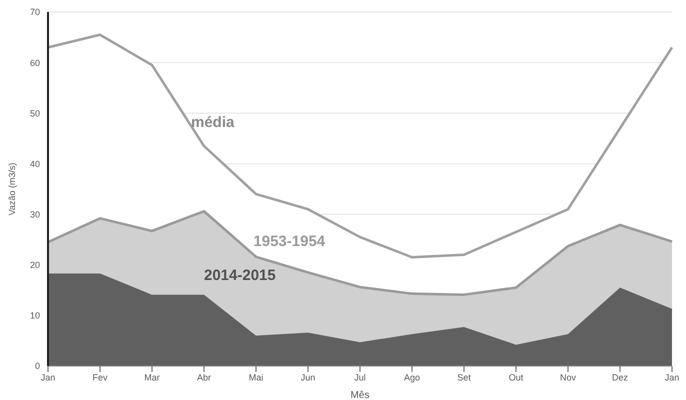  What do you see at coordinates (35, 113) in the screenshot?
I see `y-tick-label: 50` at bounding box center [35, 113].